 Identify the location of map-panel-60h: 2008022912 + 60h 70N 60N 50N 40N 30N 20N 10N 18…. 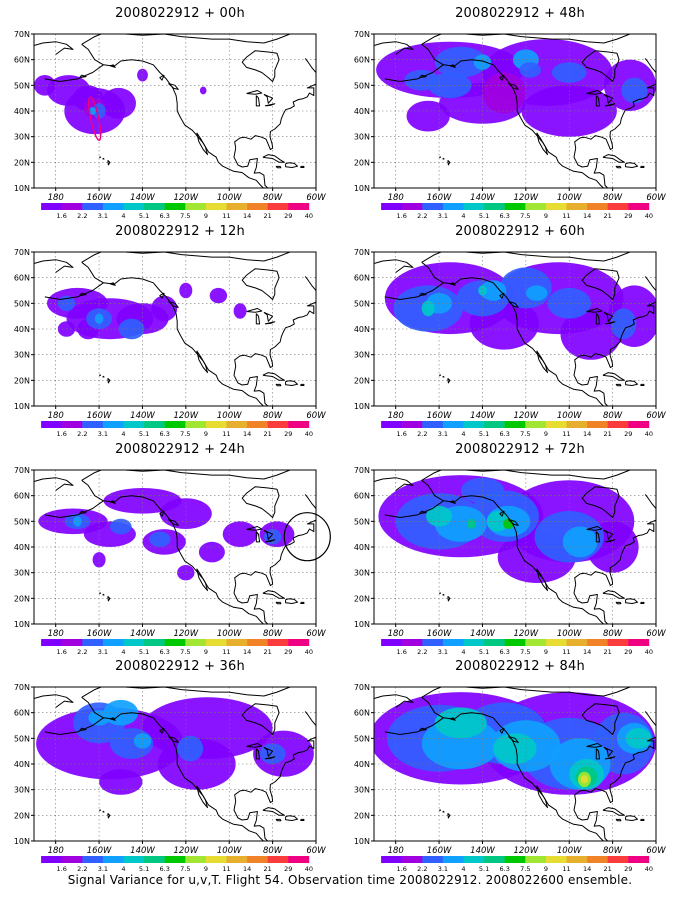
(520, 331).